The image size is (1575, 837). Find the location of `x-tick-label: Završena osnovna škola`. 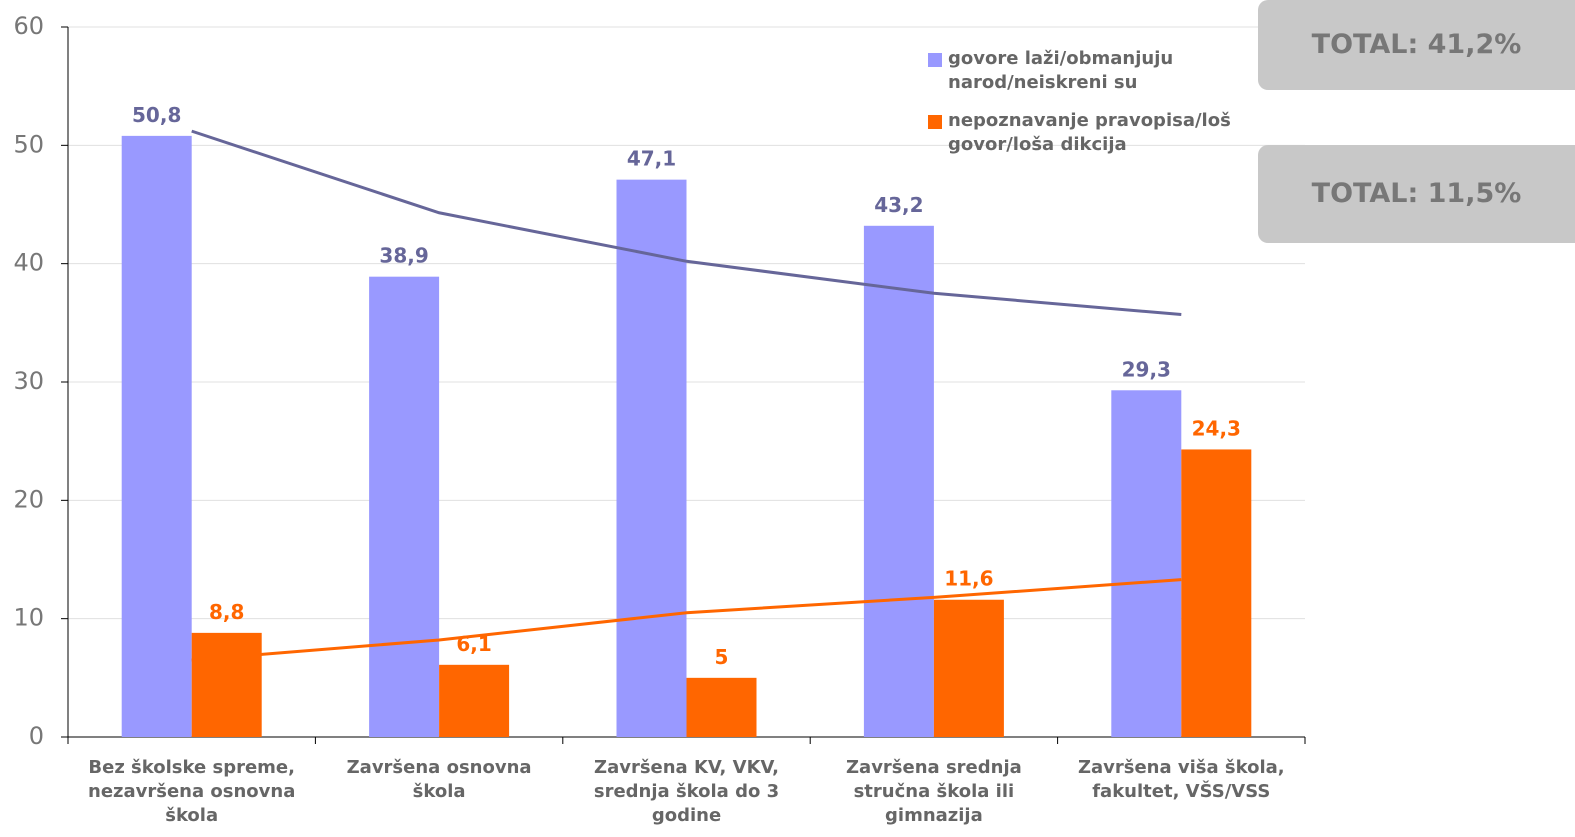

x-tick-label: Završena osnovna škola is located at coordinates (439, 779).